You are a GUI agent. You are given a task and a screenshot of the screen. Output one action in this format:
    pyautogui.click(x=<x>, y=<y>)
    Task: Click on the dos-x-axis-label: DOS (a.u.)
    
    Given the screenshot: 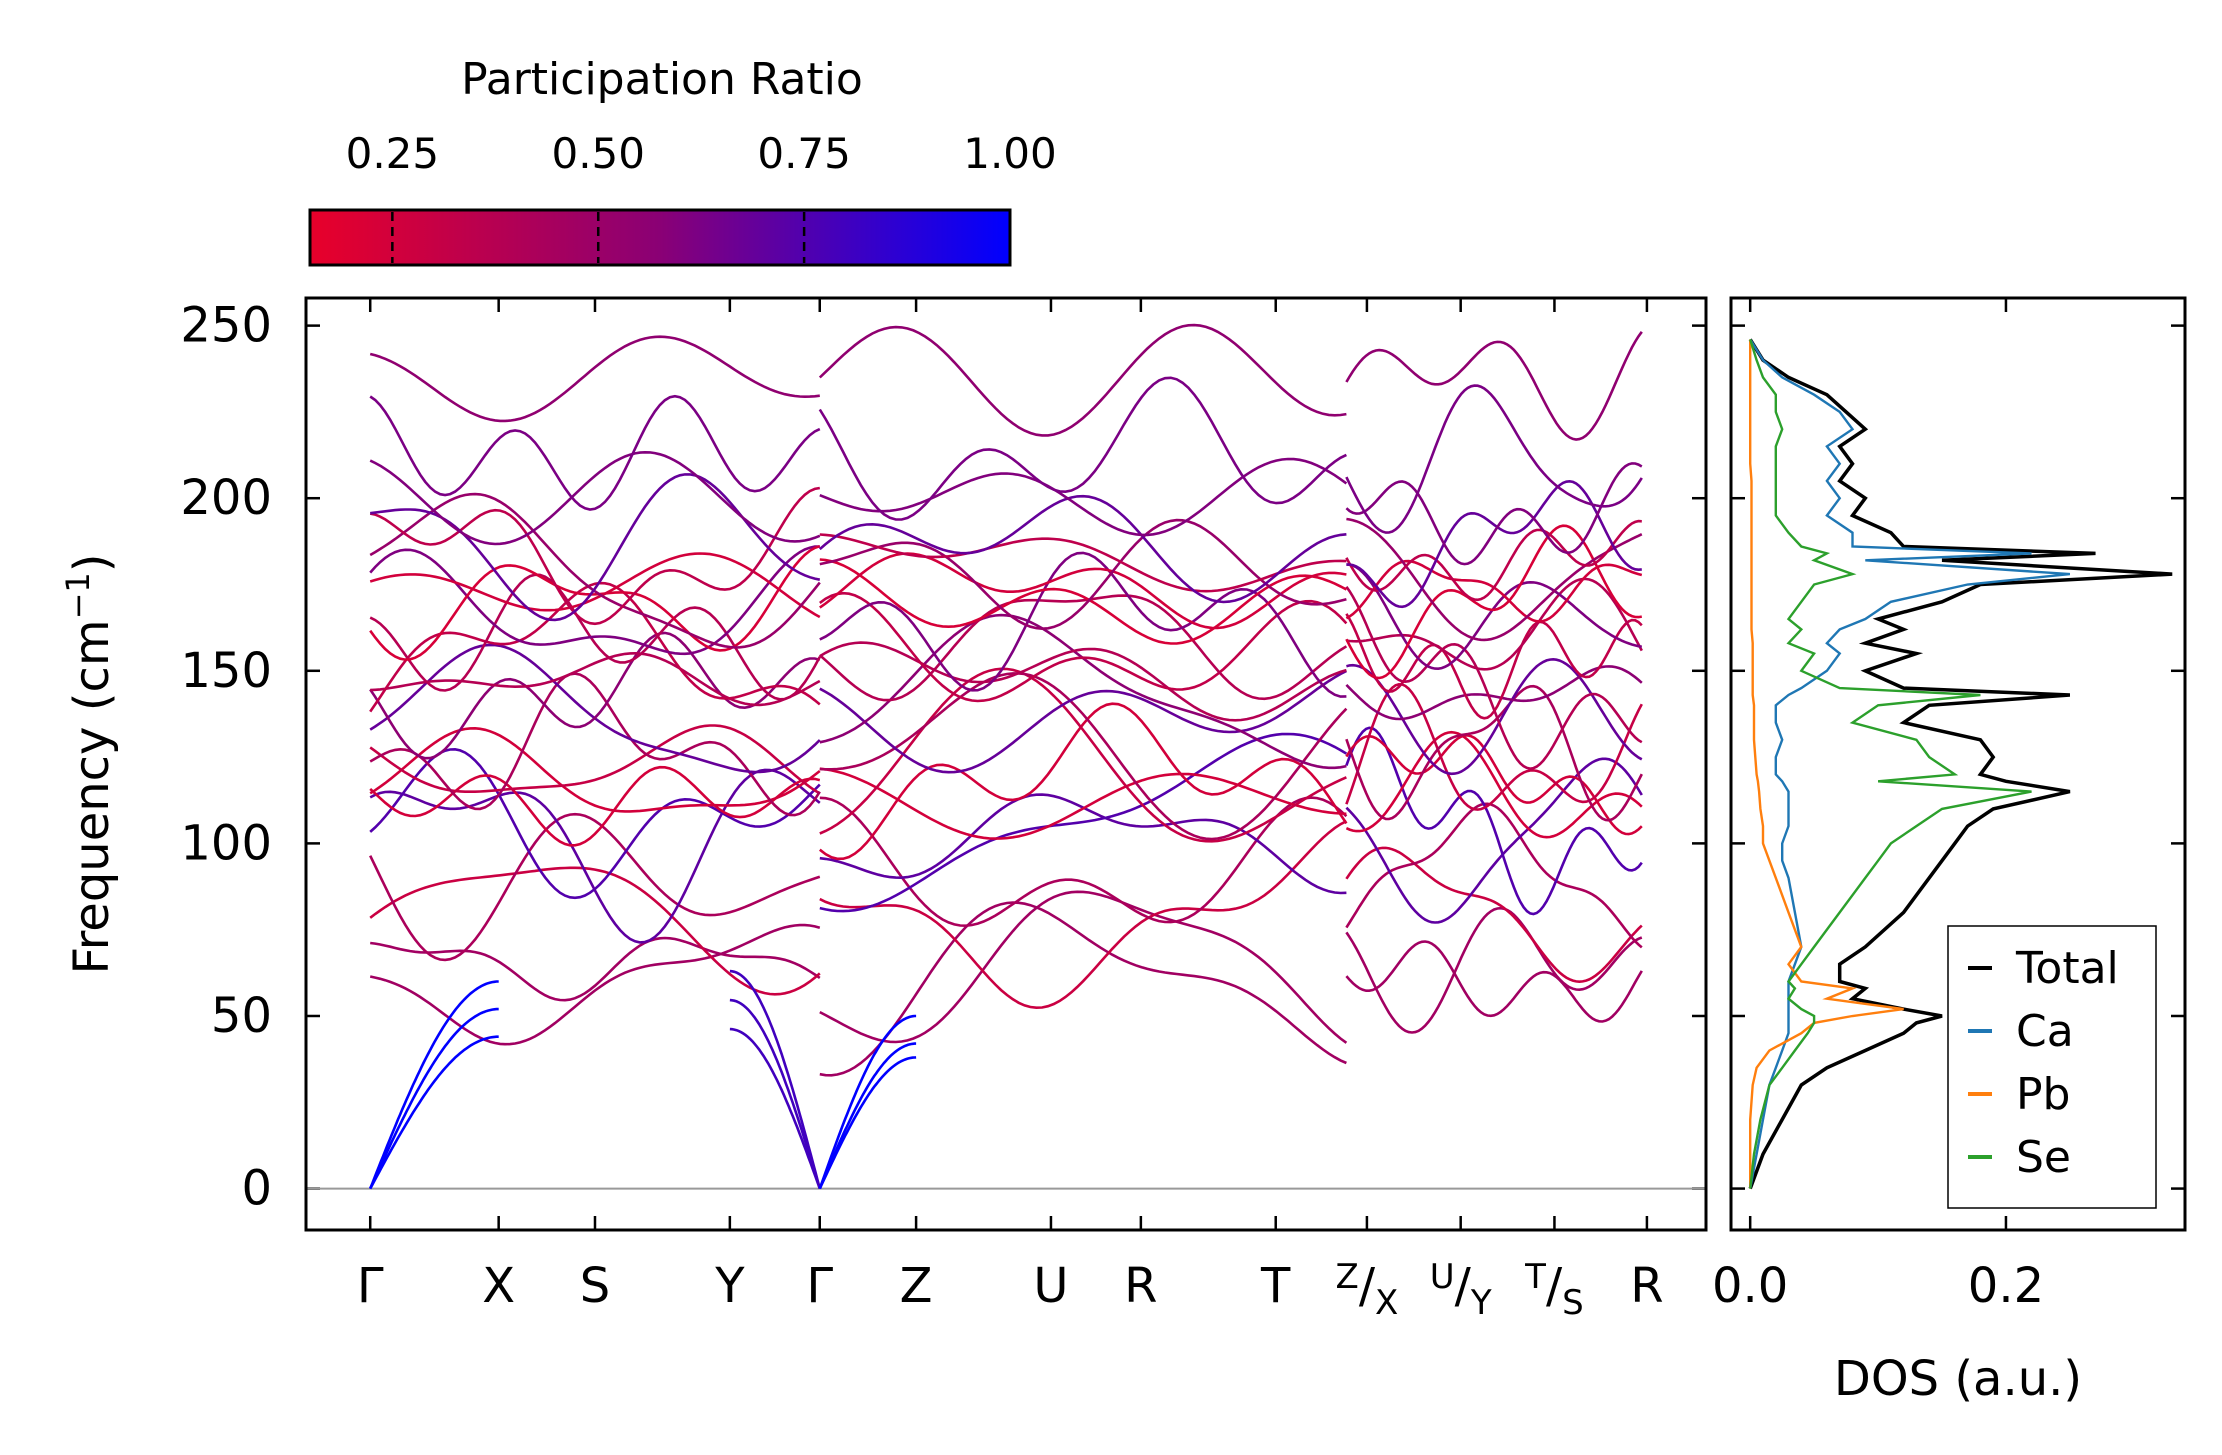 What is the action you would take?
    pyautogui.click(x=1958, y=1379)
    